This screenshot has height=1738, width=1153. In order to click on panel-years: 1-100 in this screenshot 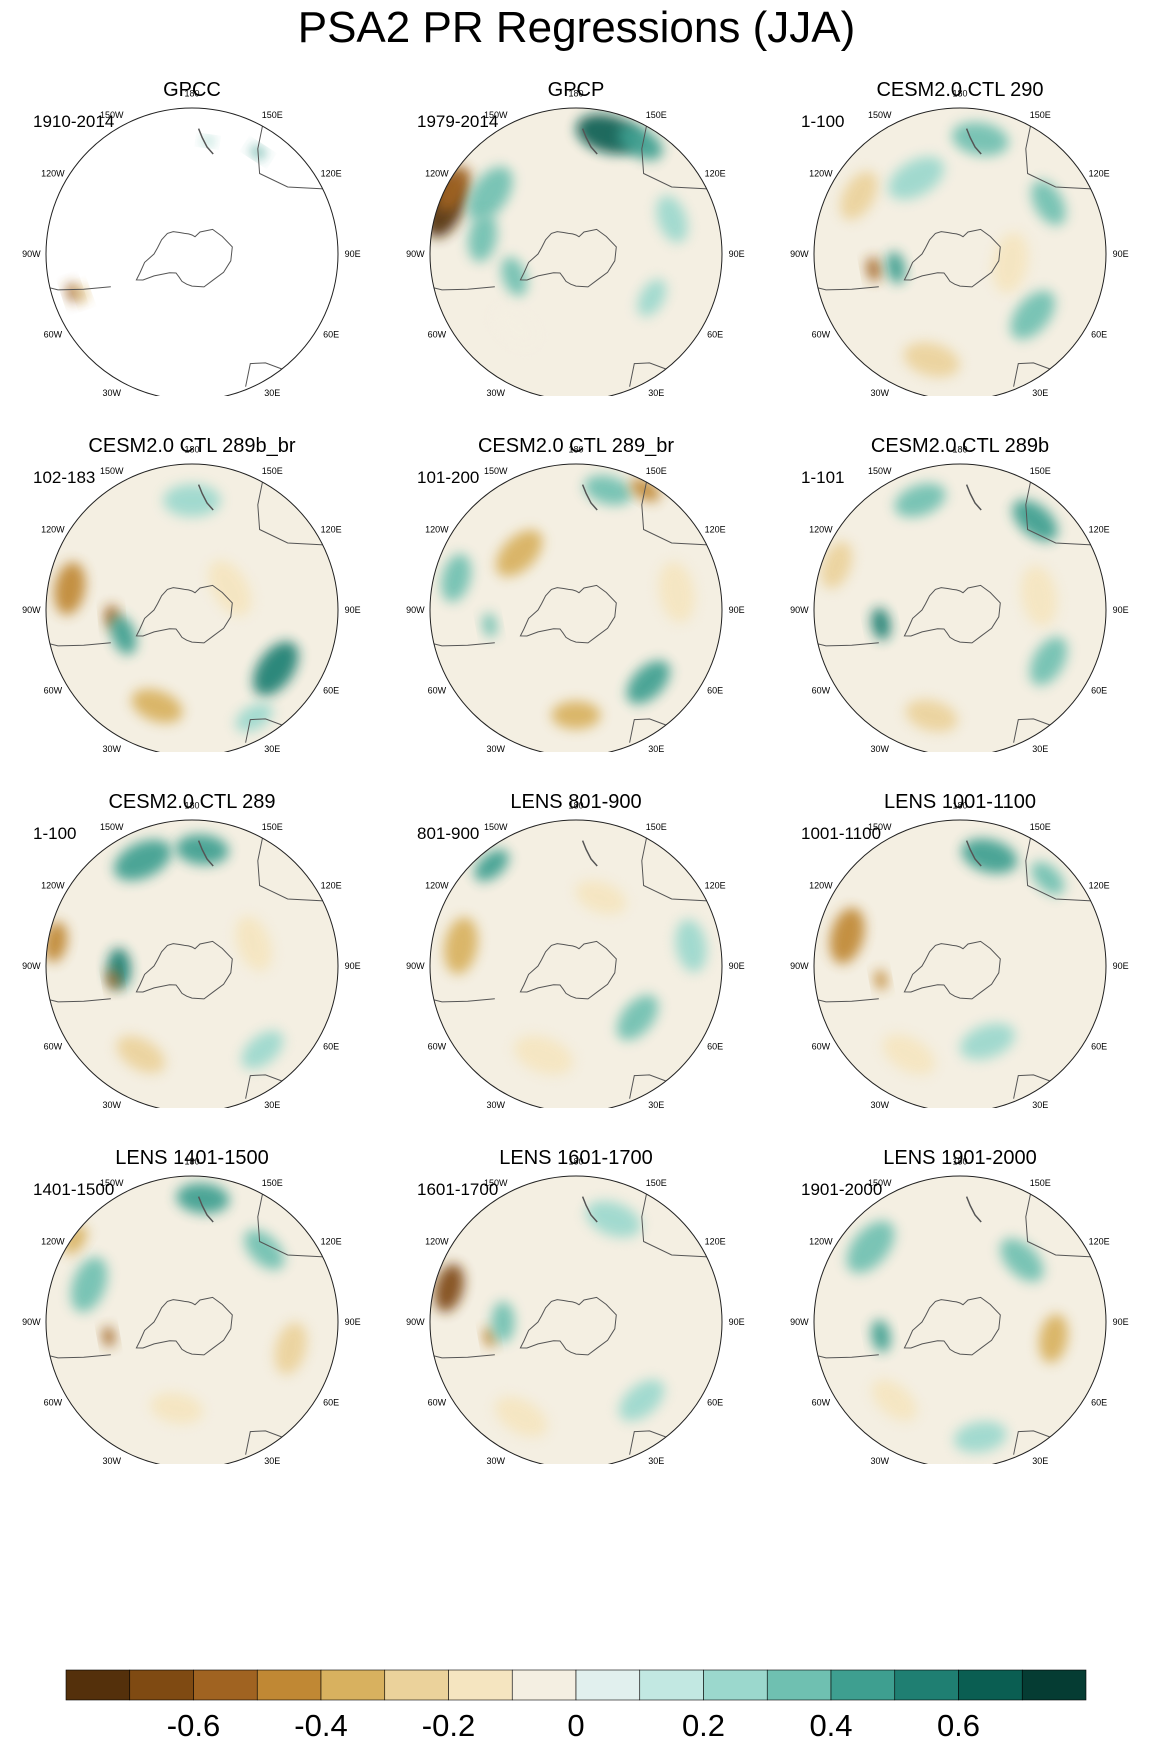, I will do `click(55, 833)`.